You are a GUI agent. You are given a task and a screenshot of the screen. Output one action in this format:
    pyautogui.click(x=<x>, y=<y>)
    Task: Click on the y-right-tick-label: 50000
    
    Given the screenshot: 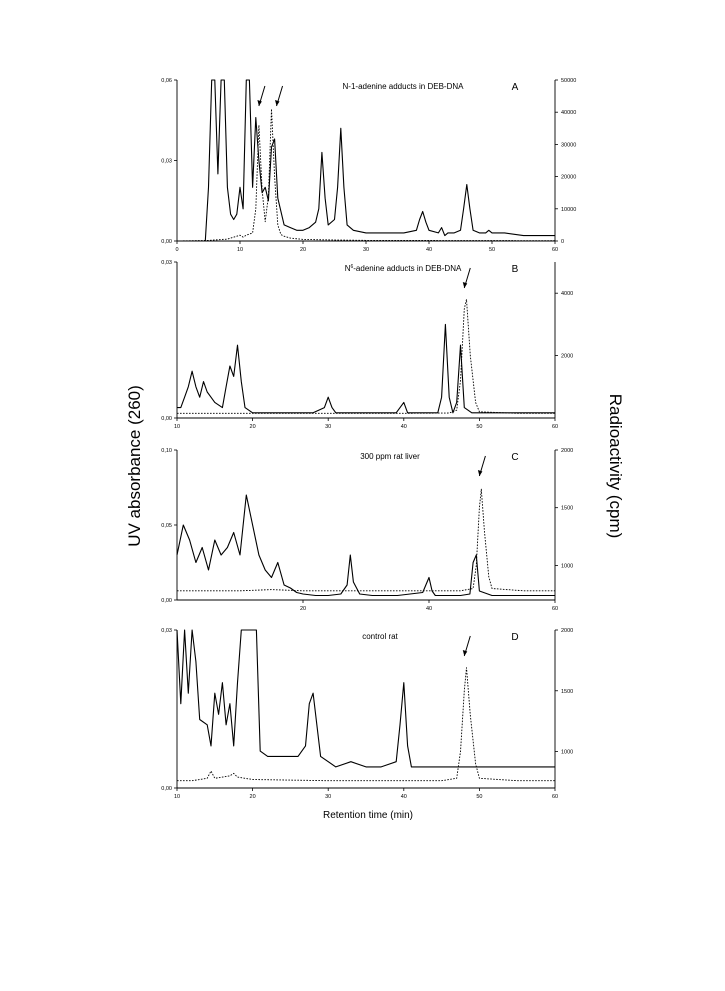 What is the action you would take?
    pyautogui.click(x=568, y=81)
    